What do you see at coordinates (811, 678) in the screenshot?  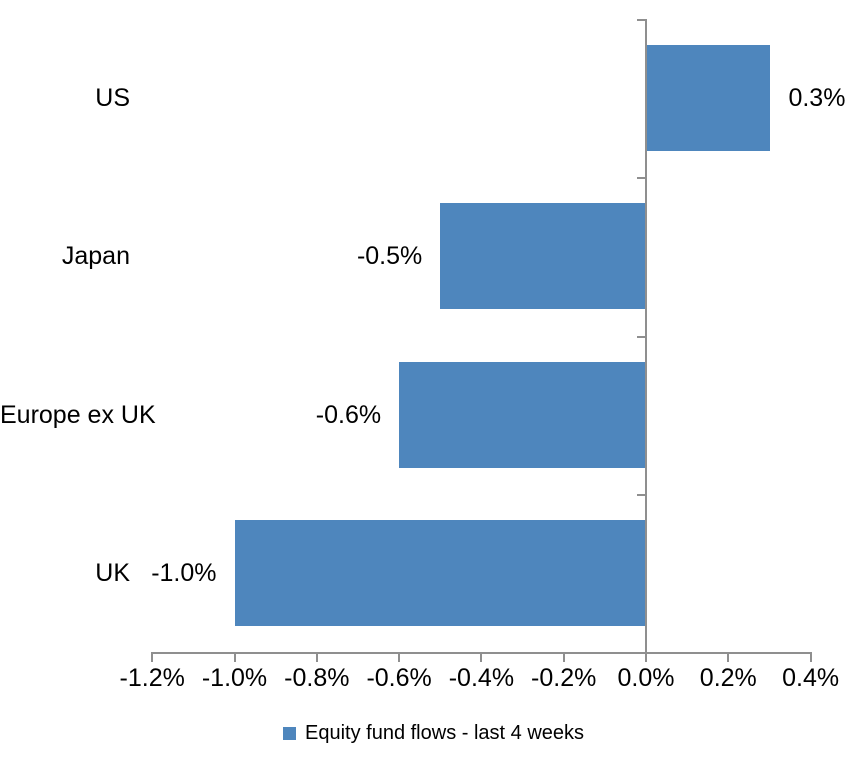 I see `x-axis-tick-label: 0.4%` at bounding box center [811, 678].